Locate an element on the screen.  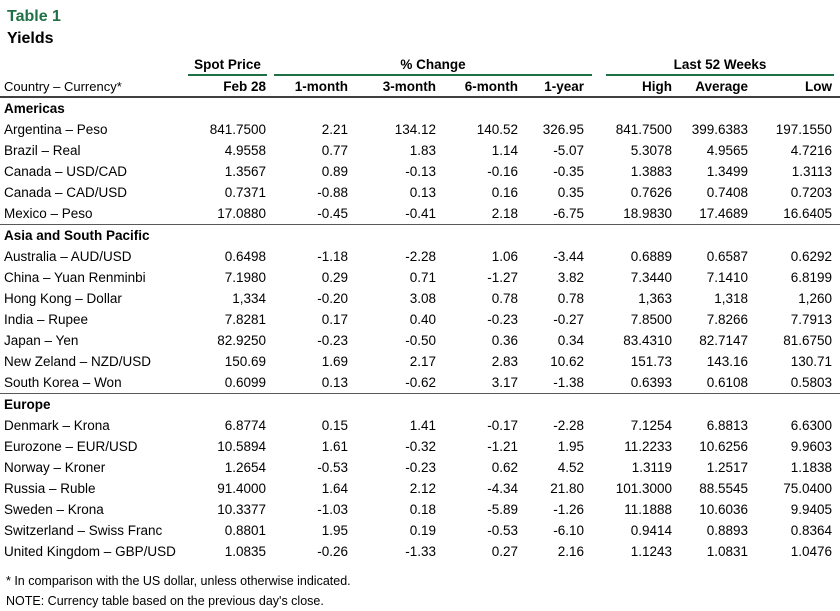
cell-value: 7.1410 is located at coordinates (727, 277).